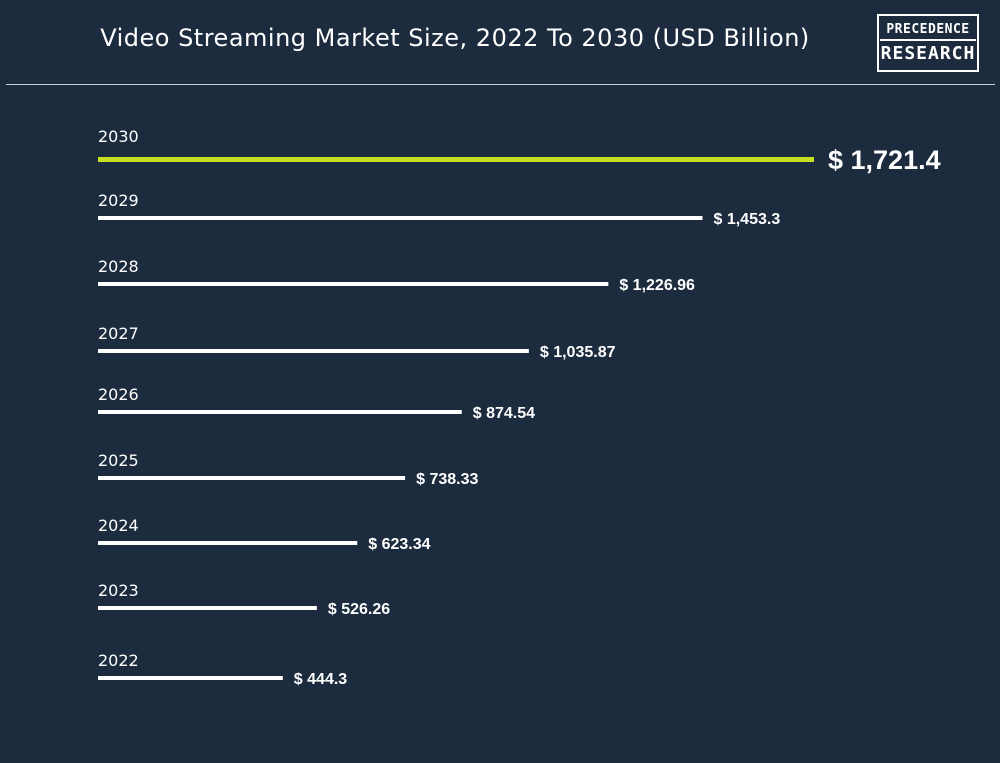  I want to click on bar-2028, so click(353, 284).